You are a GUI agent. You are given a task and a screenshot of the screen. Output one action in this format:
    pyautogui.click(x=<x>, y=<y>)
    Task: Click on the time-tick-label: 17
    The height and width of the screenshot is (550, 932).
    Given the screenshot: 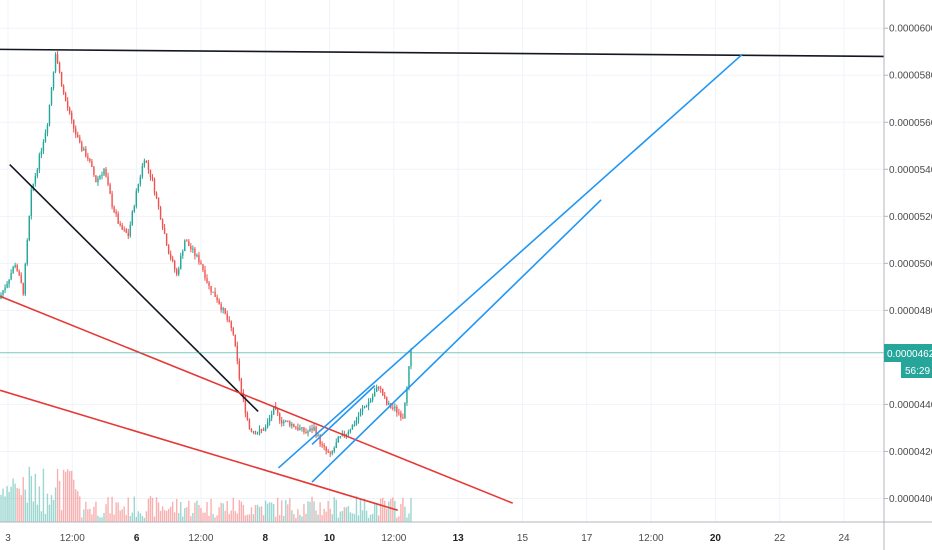 What is the action you would take?
    pyautogui.click(x=587, y=538)
    